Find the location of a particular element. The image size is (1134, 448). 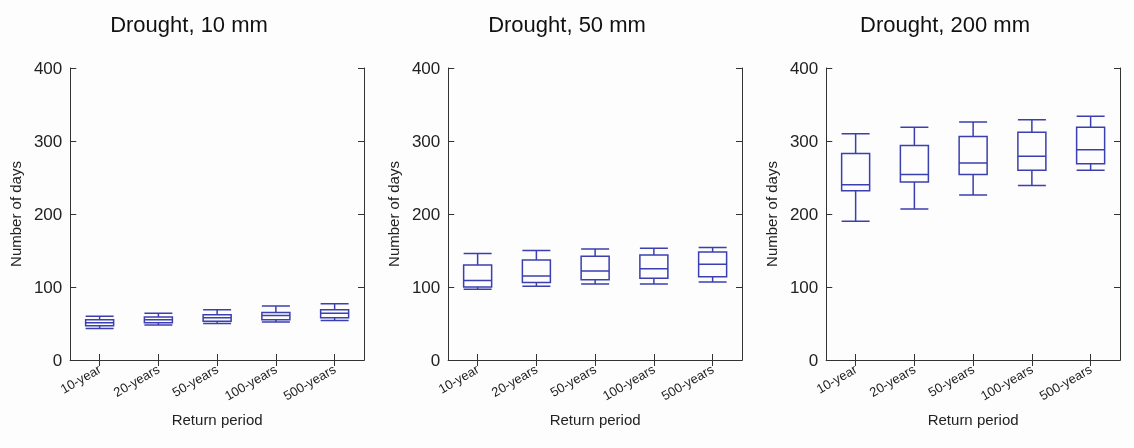

chart-title: Drought, 200 mm is located at coordinates (945, 24).